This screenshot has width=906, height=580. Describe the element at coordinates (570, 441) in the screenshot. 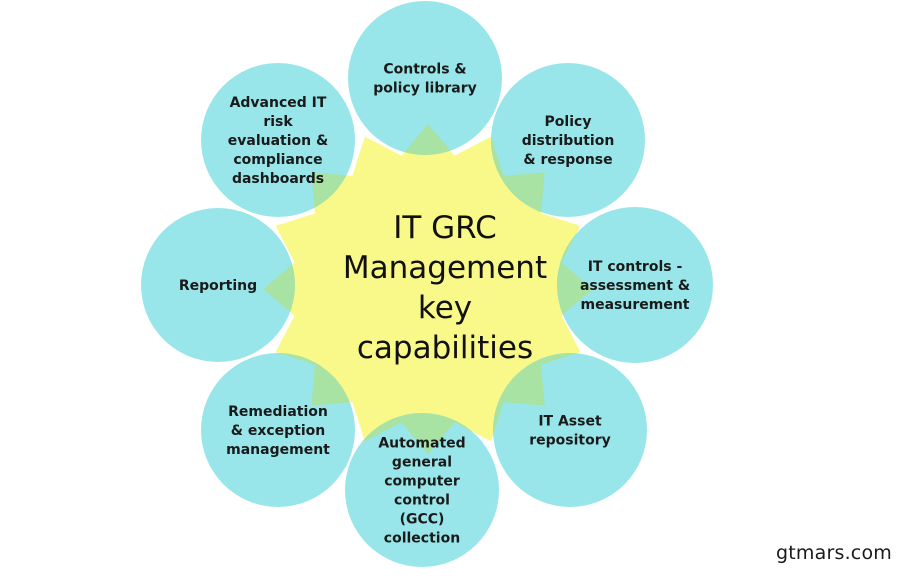

I see `capability-label-line: repository` at that location.